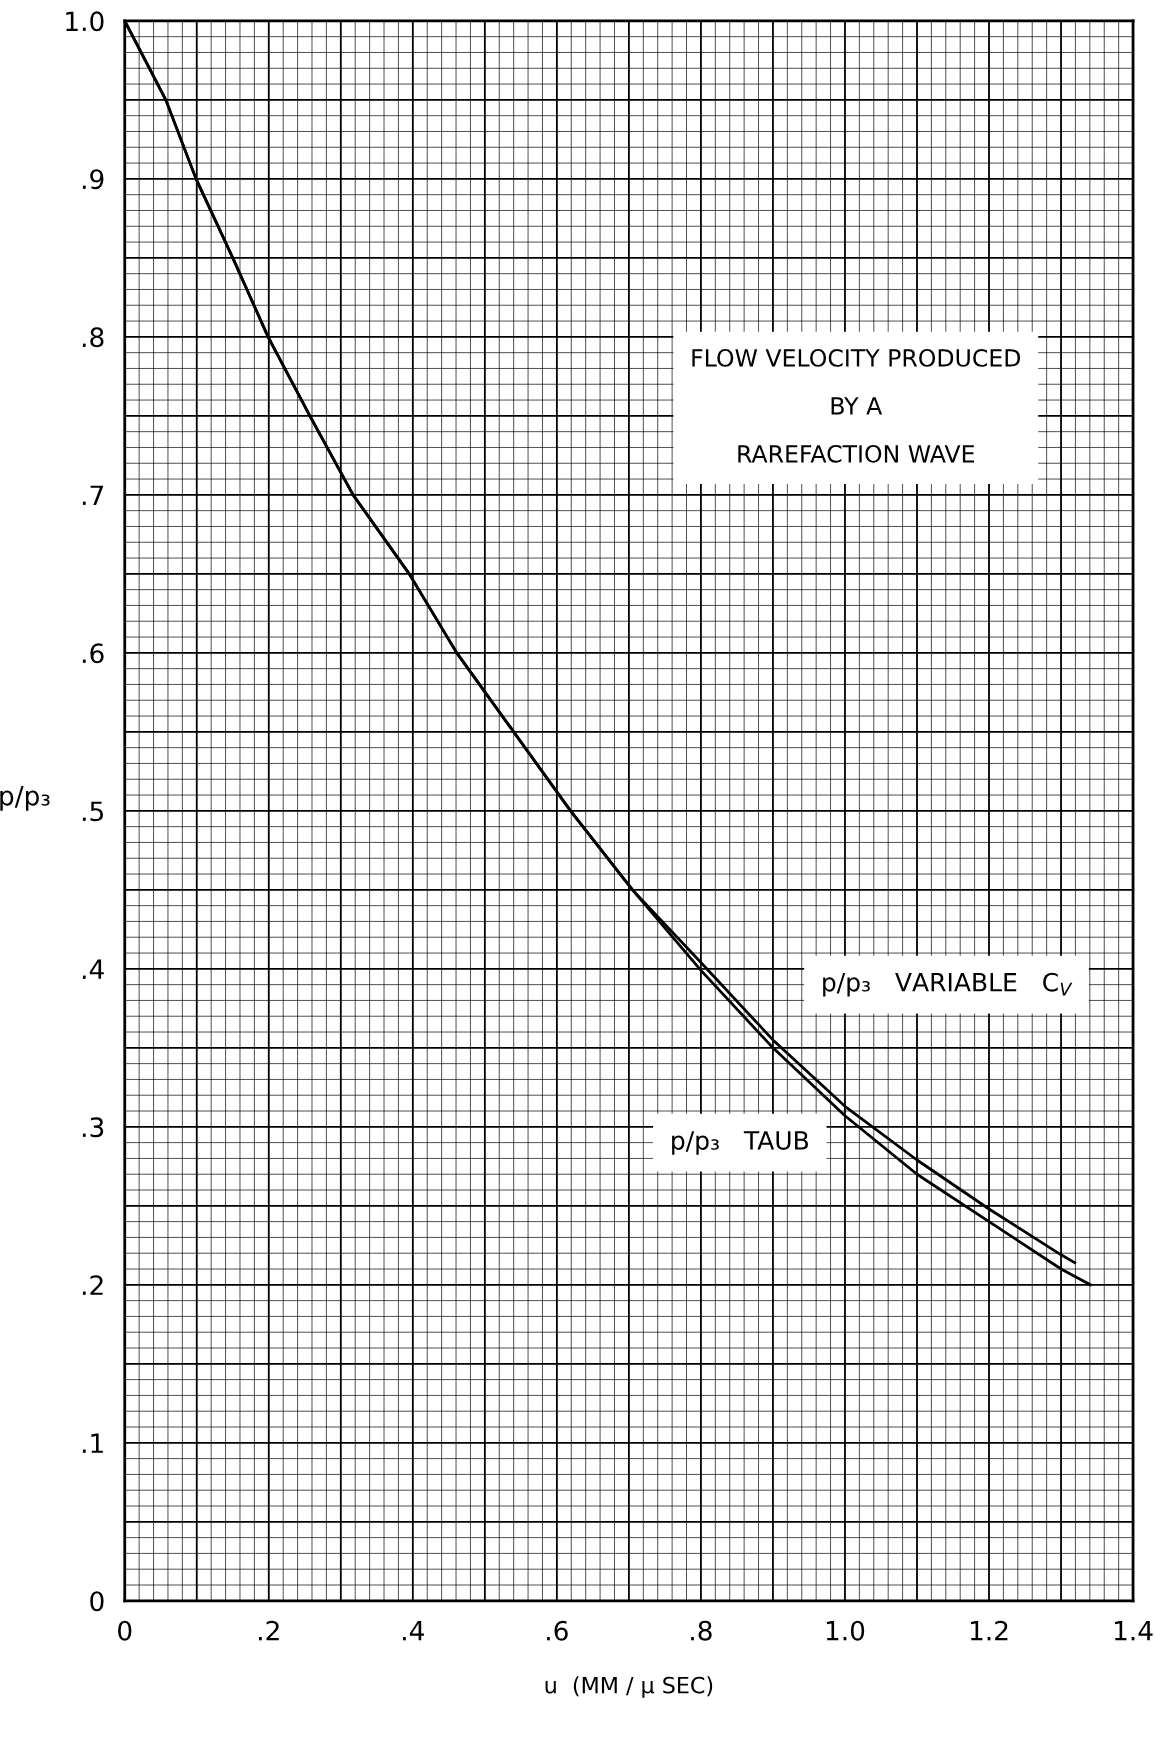 This screenshot has height=1740, width=1155. Describe the element at coordinates (845, 1630) in the screenshot. I see `x-tick-label: 1.0` at that location.